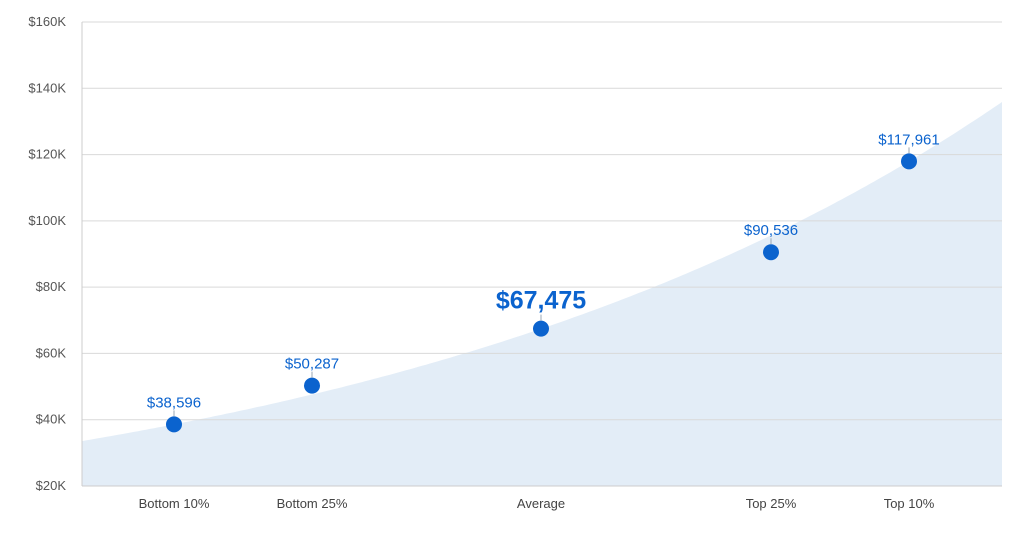  I want to click on x-tick-label: Top 25%, so click(771, 503).